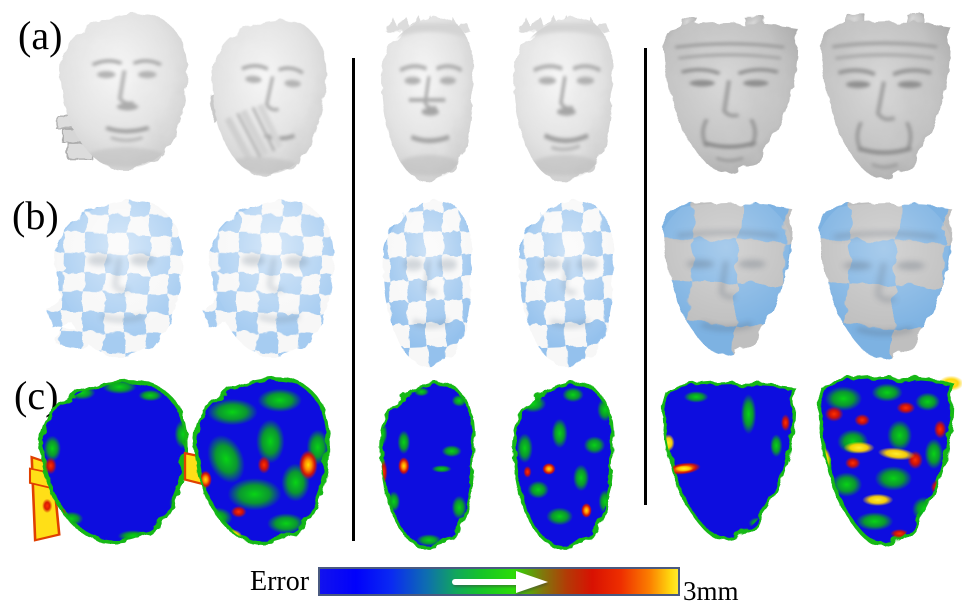  Describe the element at coordinates (711, 591) in the screenshot. I see `error-max-label: 3mm` at that location.